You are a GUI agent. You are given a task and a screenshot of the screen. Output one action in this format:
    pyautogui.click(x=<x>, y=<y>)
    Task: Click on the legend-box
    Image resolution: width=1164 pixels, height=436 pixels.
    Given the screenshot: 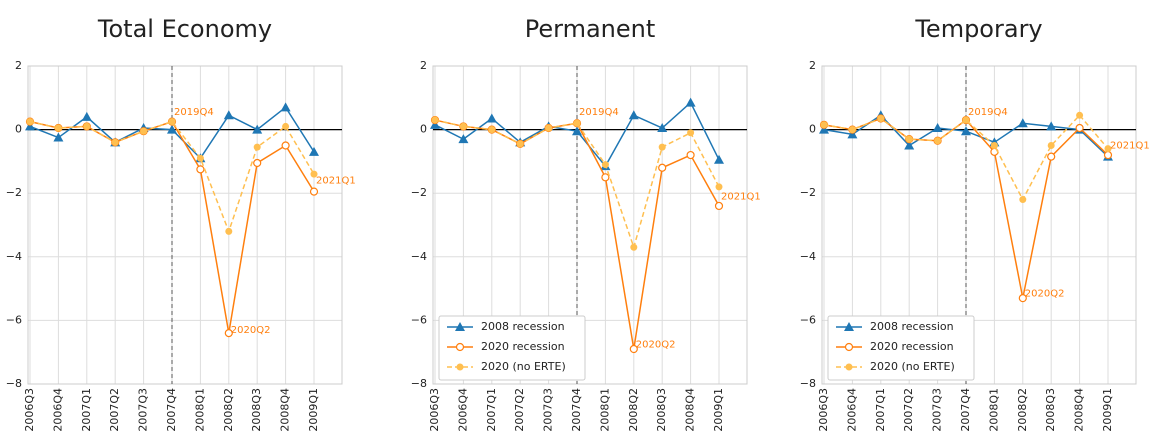 What is the action you would take?
    pyautogui.click(x=512, y=348)
    